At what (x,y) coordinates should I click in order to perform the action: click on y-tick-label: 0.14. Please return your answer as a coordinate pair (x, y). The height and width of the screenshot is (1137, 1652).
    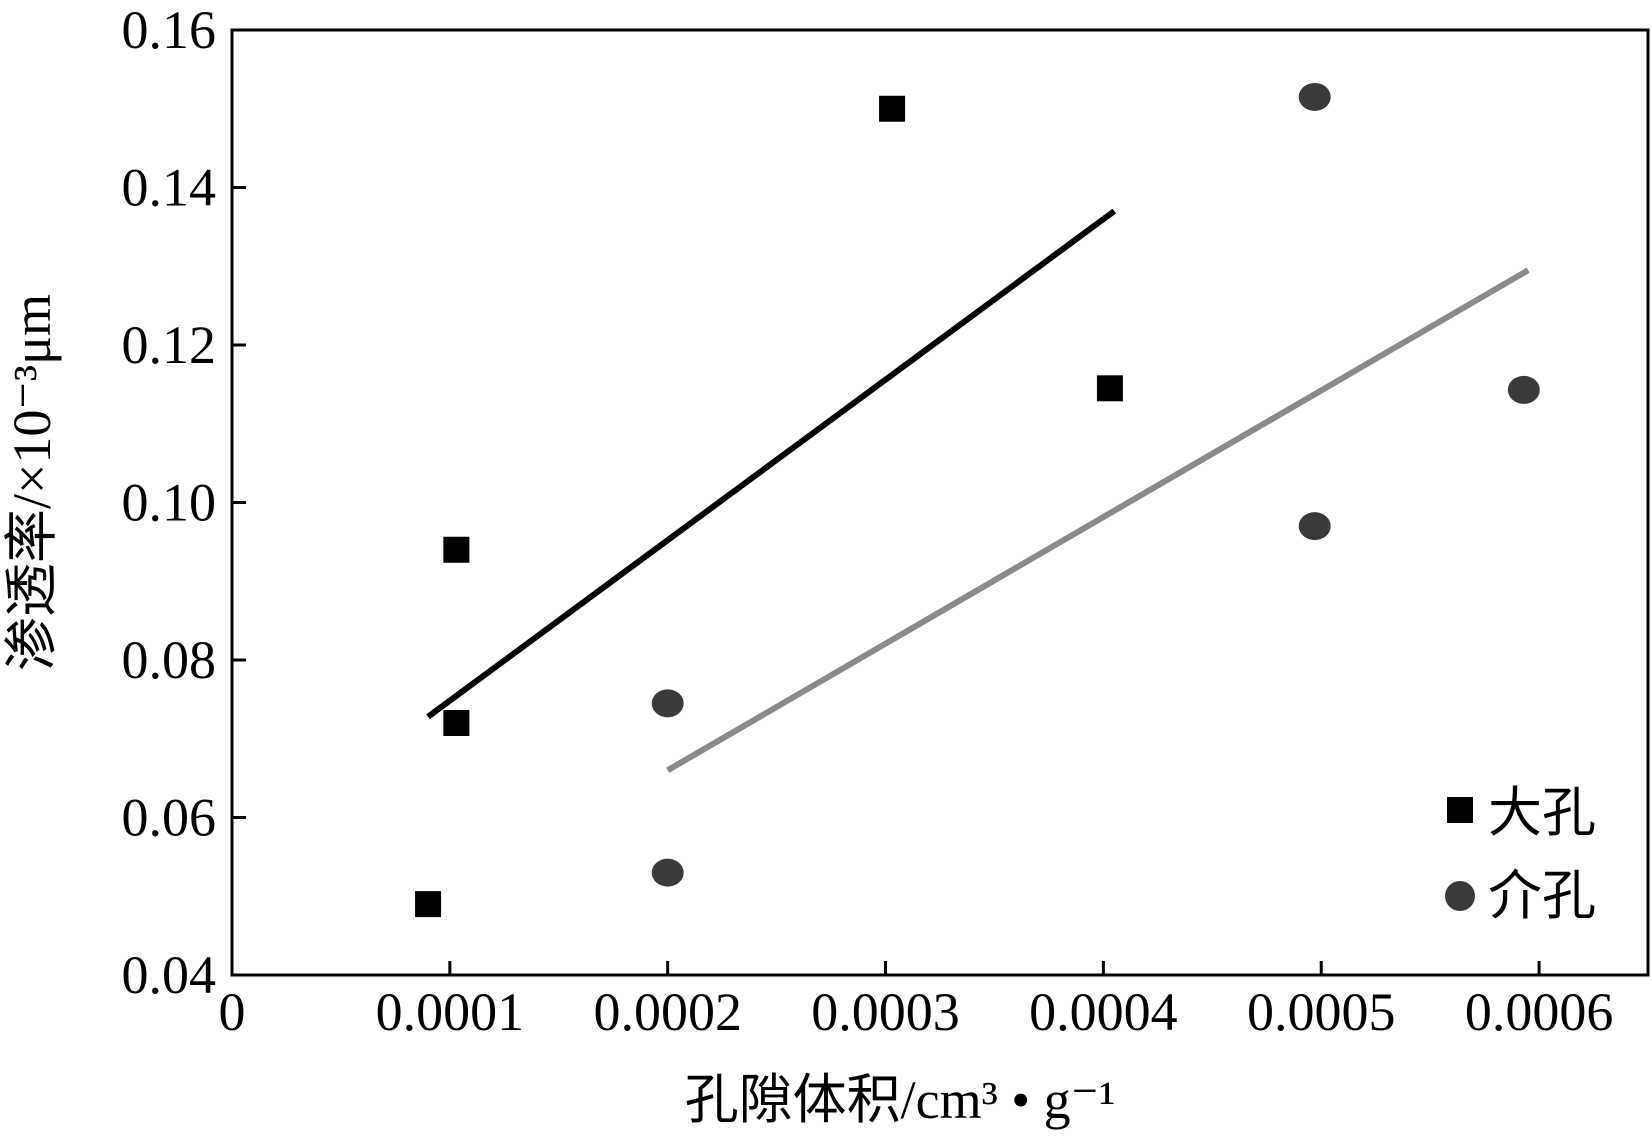
    Looking at the image, I should click on (169, 188).